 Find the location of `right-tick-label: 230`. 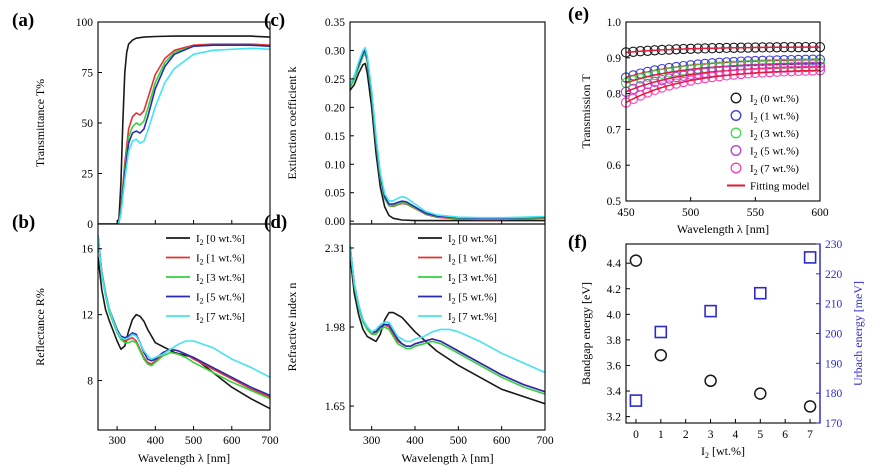

right-tick-label: 230 is located at coordinates (834, 245).